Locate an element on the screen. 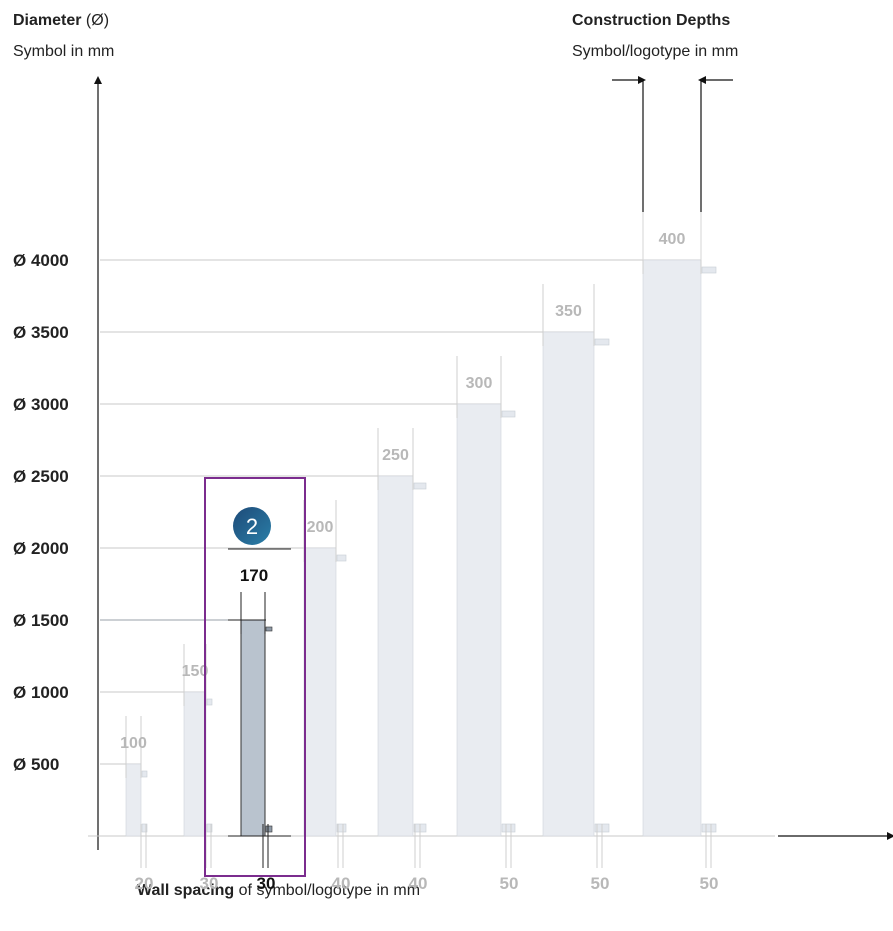  construction-depths-subtitle: Symbol/logotype in mm is located at coordinates (655, 51).